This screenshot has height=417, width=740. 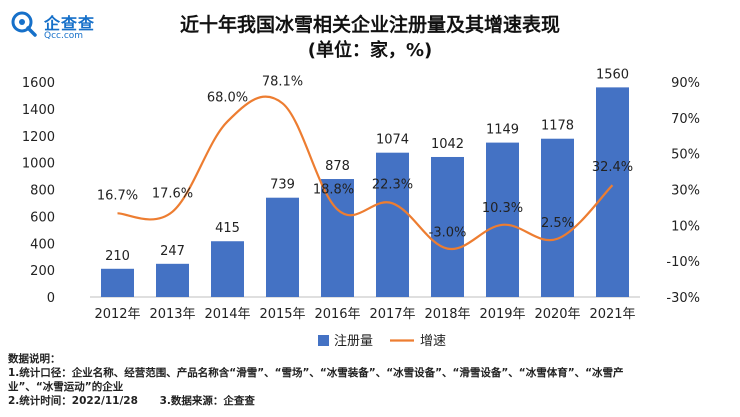 What do you see at coordinates (172, 314) in the screenshot?
I see `x-tick-label: 2013年` at bounding box center [172, 314].